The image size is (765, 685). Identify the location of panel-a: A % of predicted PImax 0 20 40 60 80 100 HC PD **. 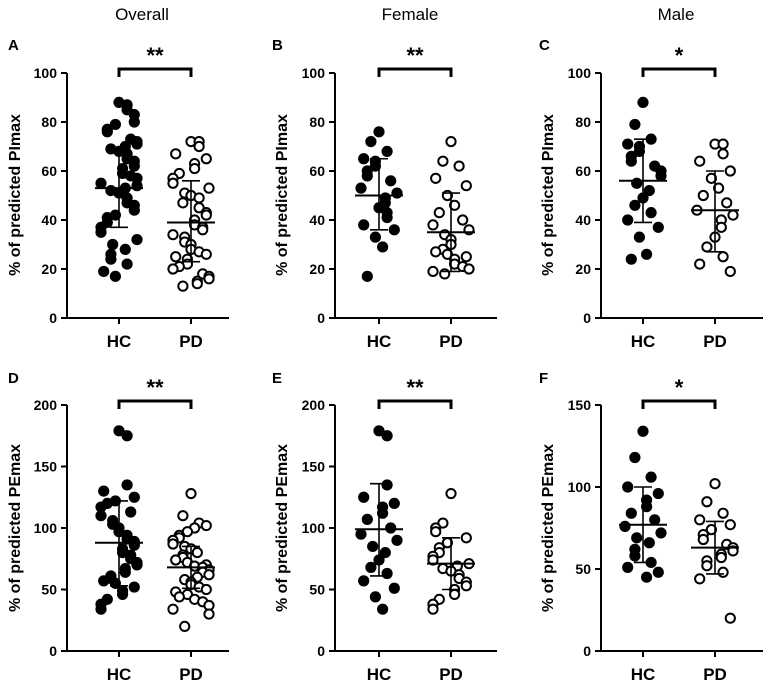
(118, 194).